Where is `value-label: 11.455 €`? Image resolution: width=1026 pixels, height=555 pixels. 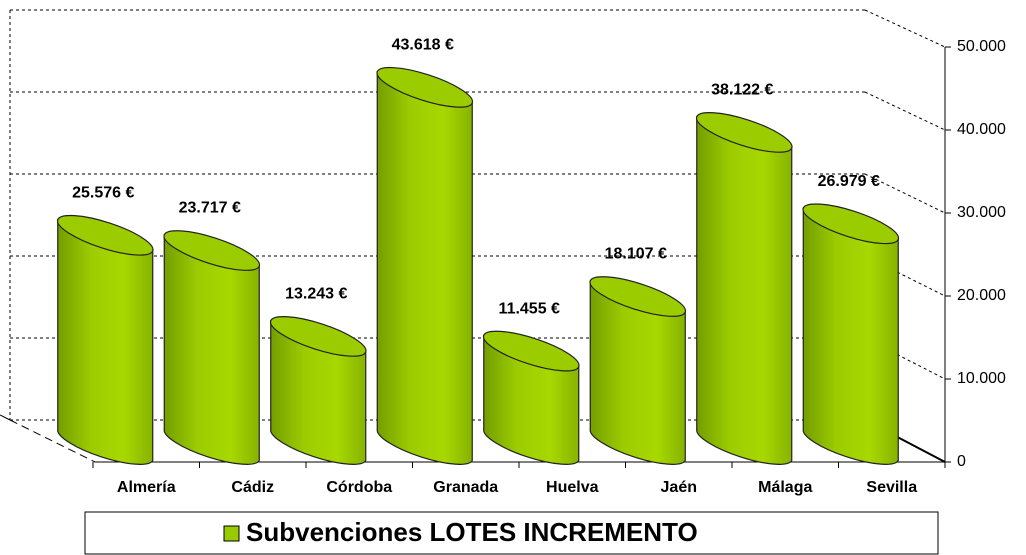
value-label: 11.455 € is located at coordinates (530, 308).